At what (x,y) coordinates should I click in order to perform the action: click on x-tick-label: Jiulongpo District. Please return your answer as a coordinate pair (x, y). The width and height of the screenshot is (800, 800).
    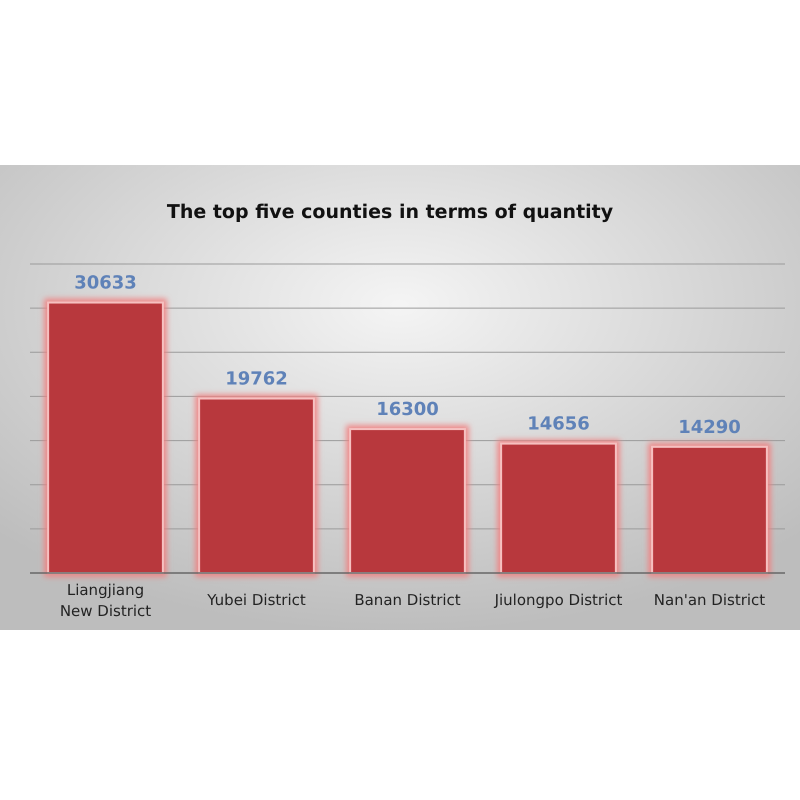
    Looking at the image, I should click on (558, 600).